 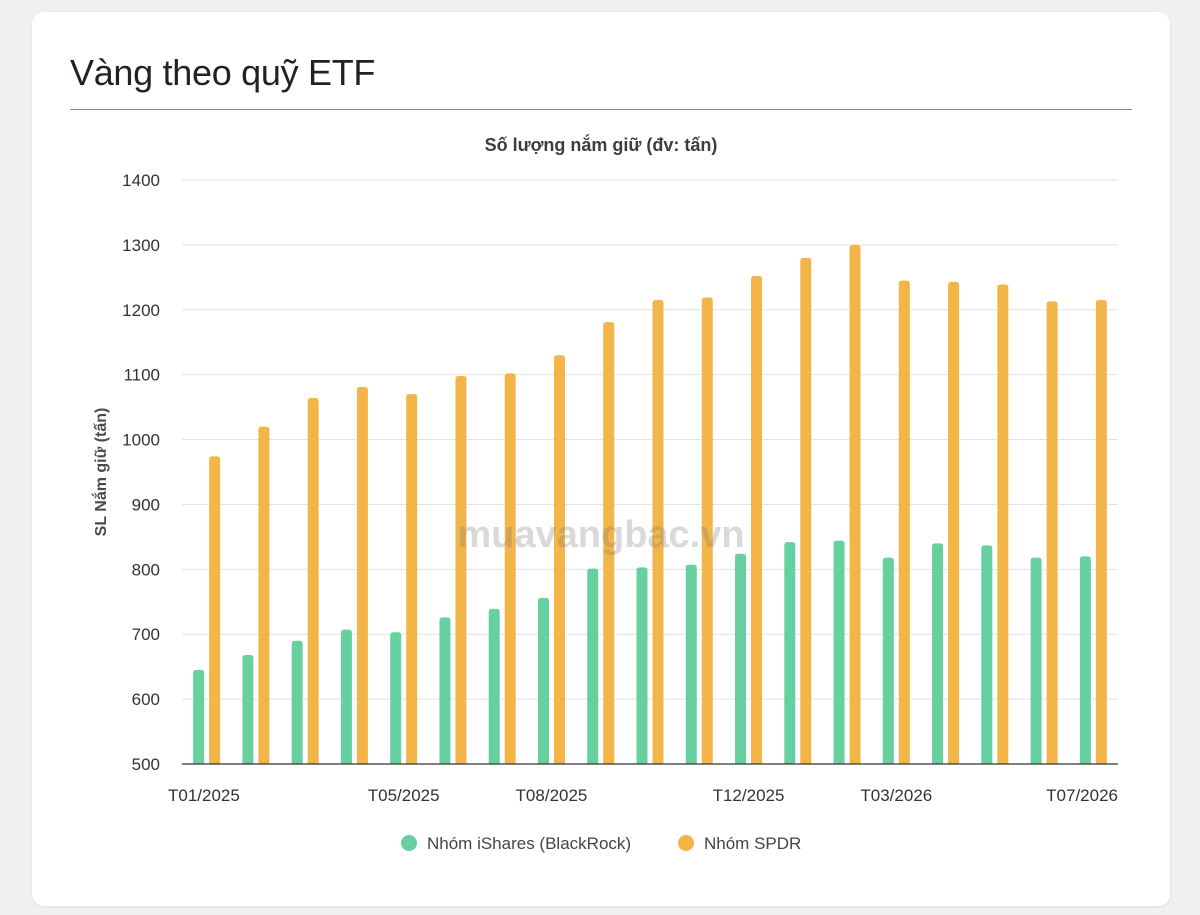 What do you see at coordinates (100, 472) in the screenshot?
I see `y-axis-title: SL Nắm giữ (tấn)` at bounding box center [100, 472].